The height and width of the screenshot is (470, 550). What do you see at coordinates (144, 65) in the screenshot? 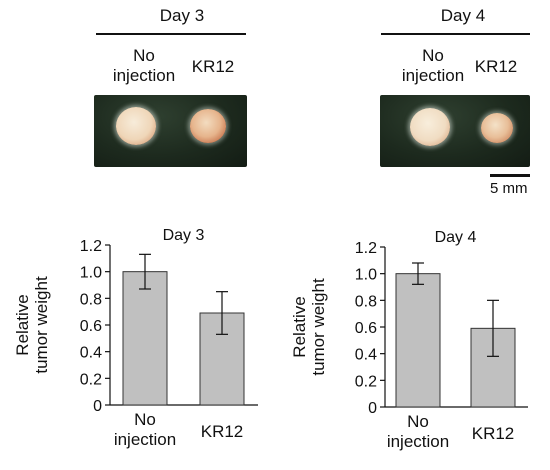
I see `photo-label-no-injection-day3: No injection` at bounding box center [144, 65].